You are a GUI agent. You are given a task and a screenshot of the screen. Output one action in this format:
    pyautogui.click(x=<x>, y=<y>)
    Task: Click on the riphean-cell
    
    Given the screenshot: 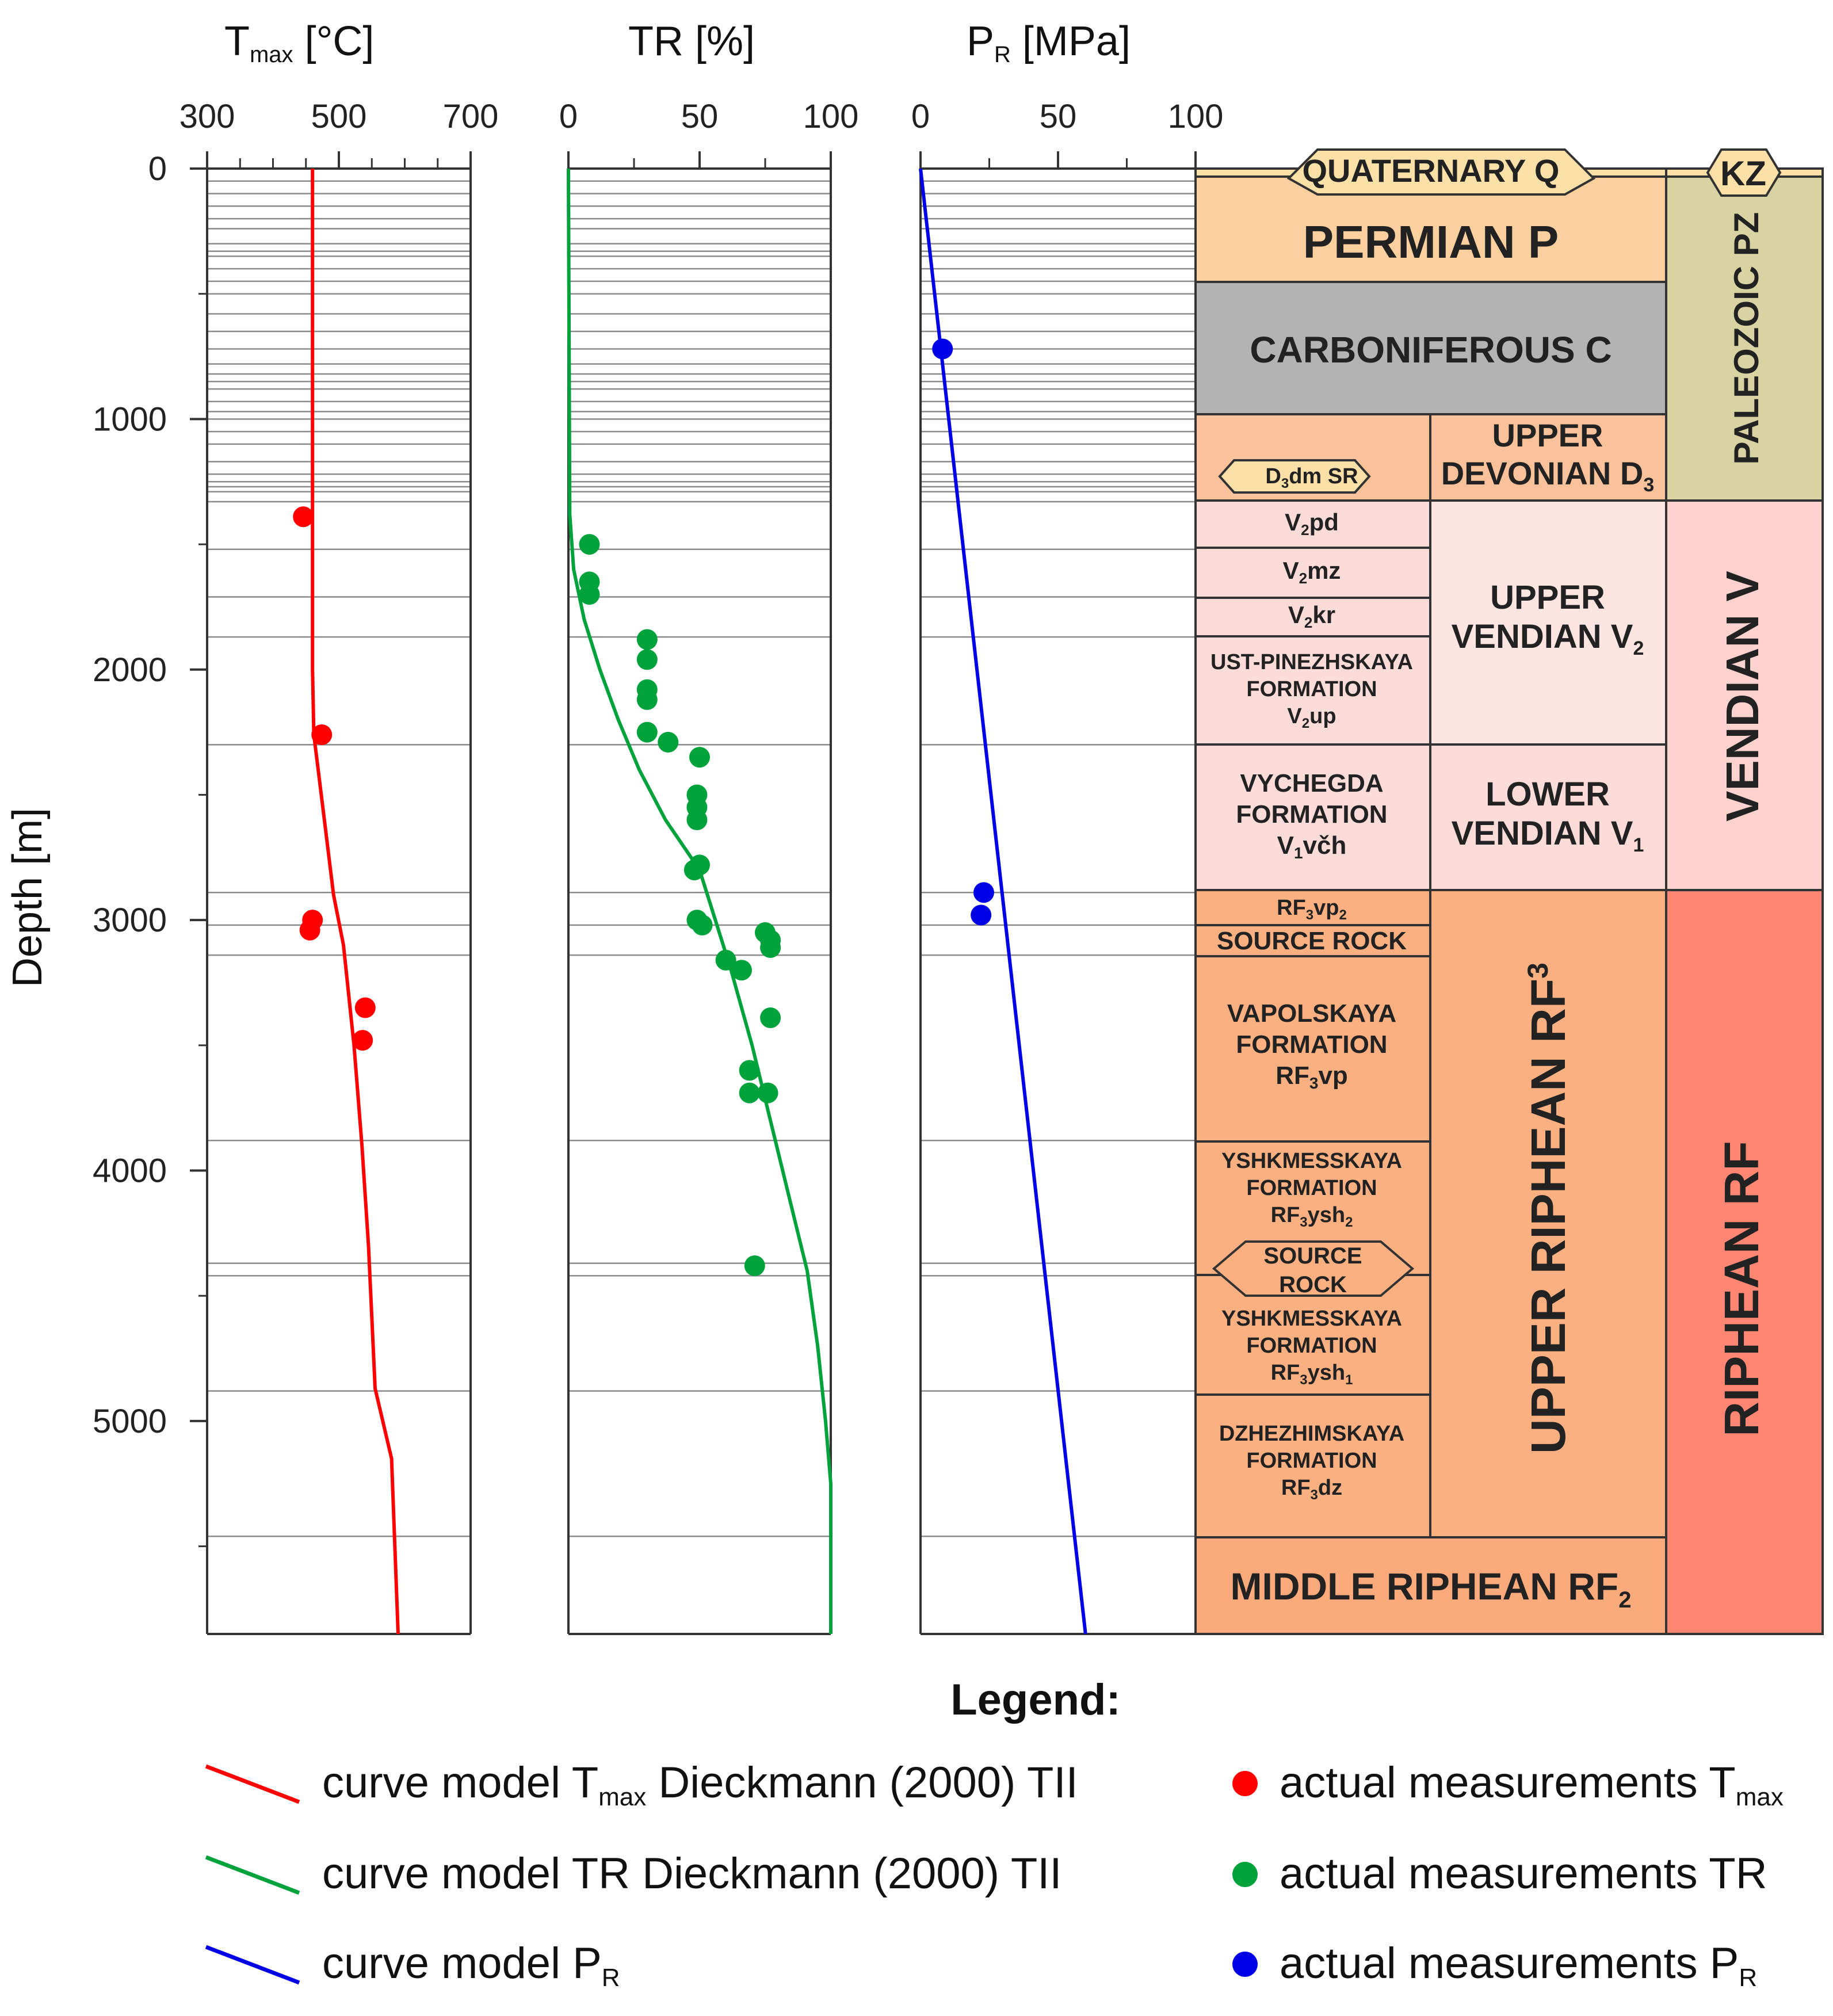 What is the action you would take?
    pyautogui.click(x=1744, y=1262)
    